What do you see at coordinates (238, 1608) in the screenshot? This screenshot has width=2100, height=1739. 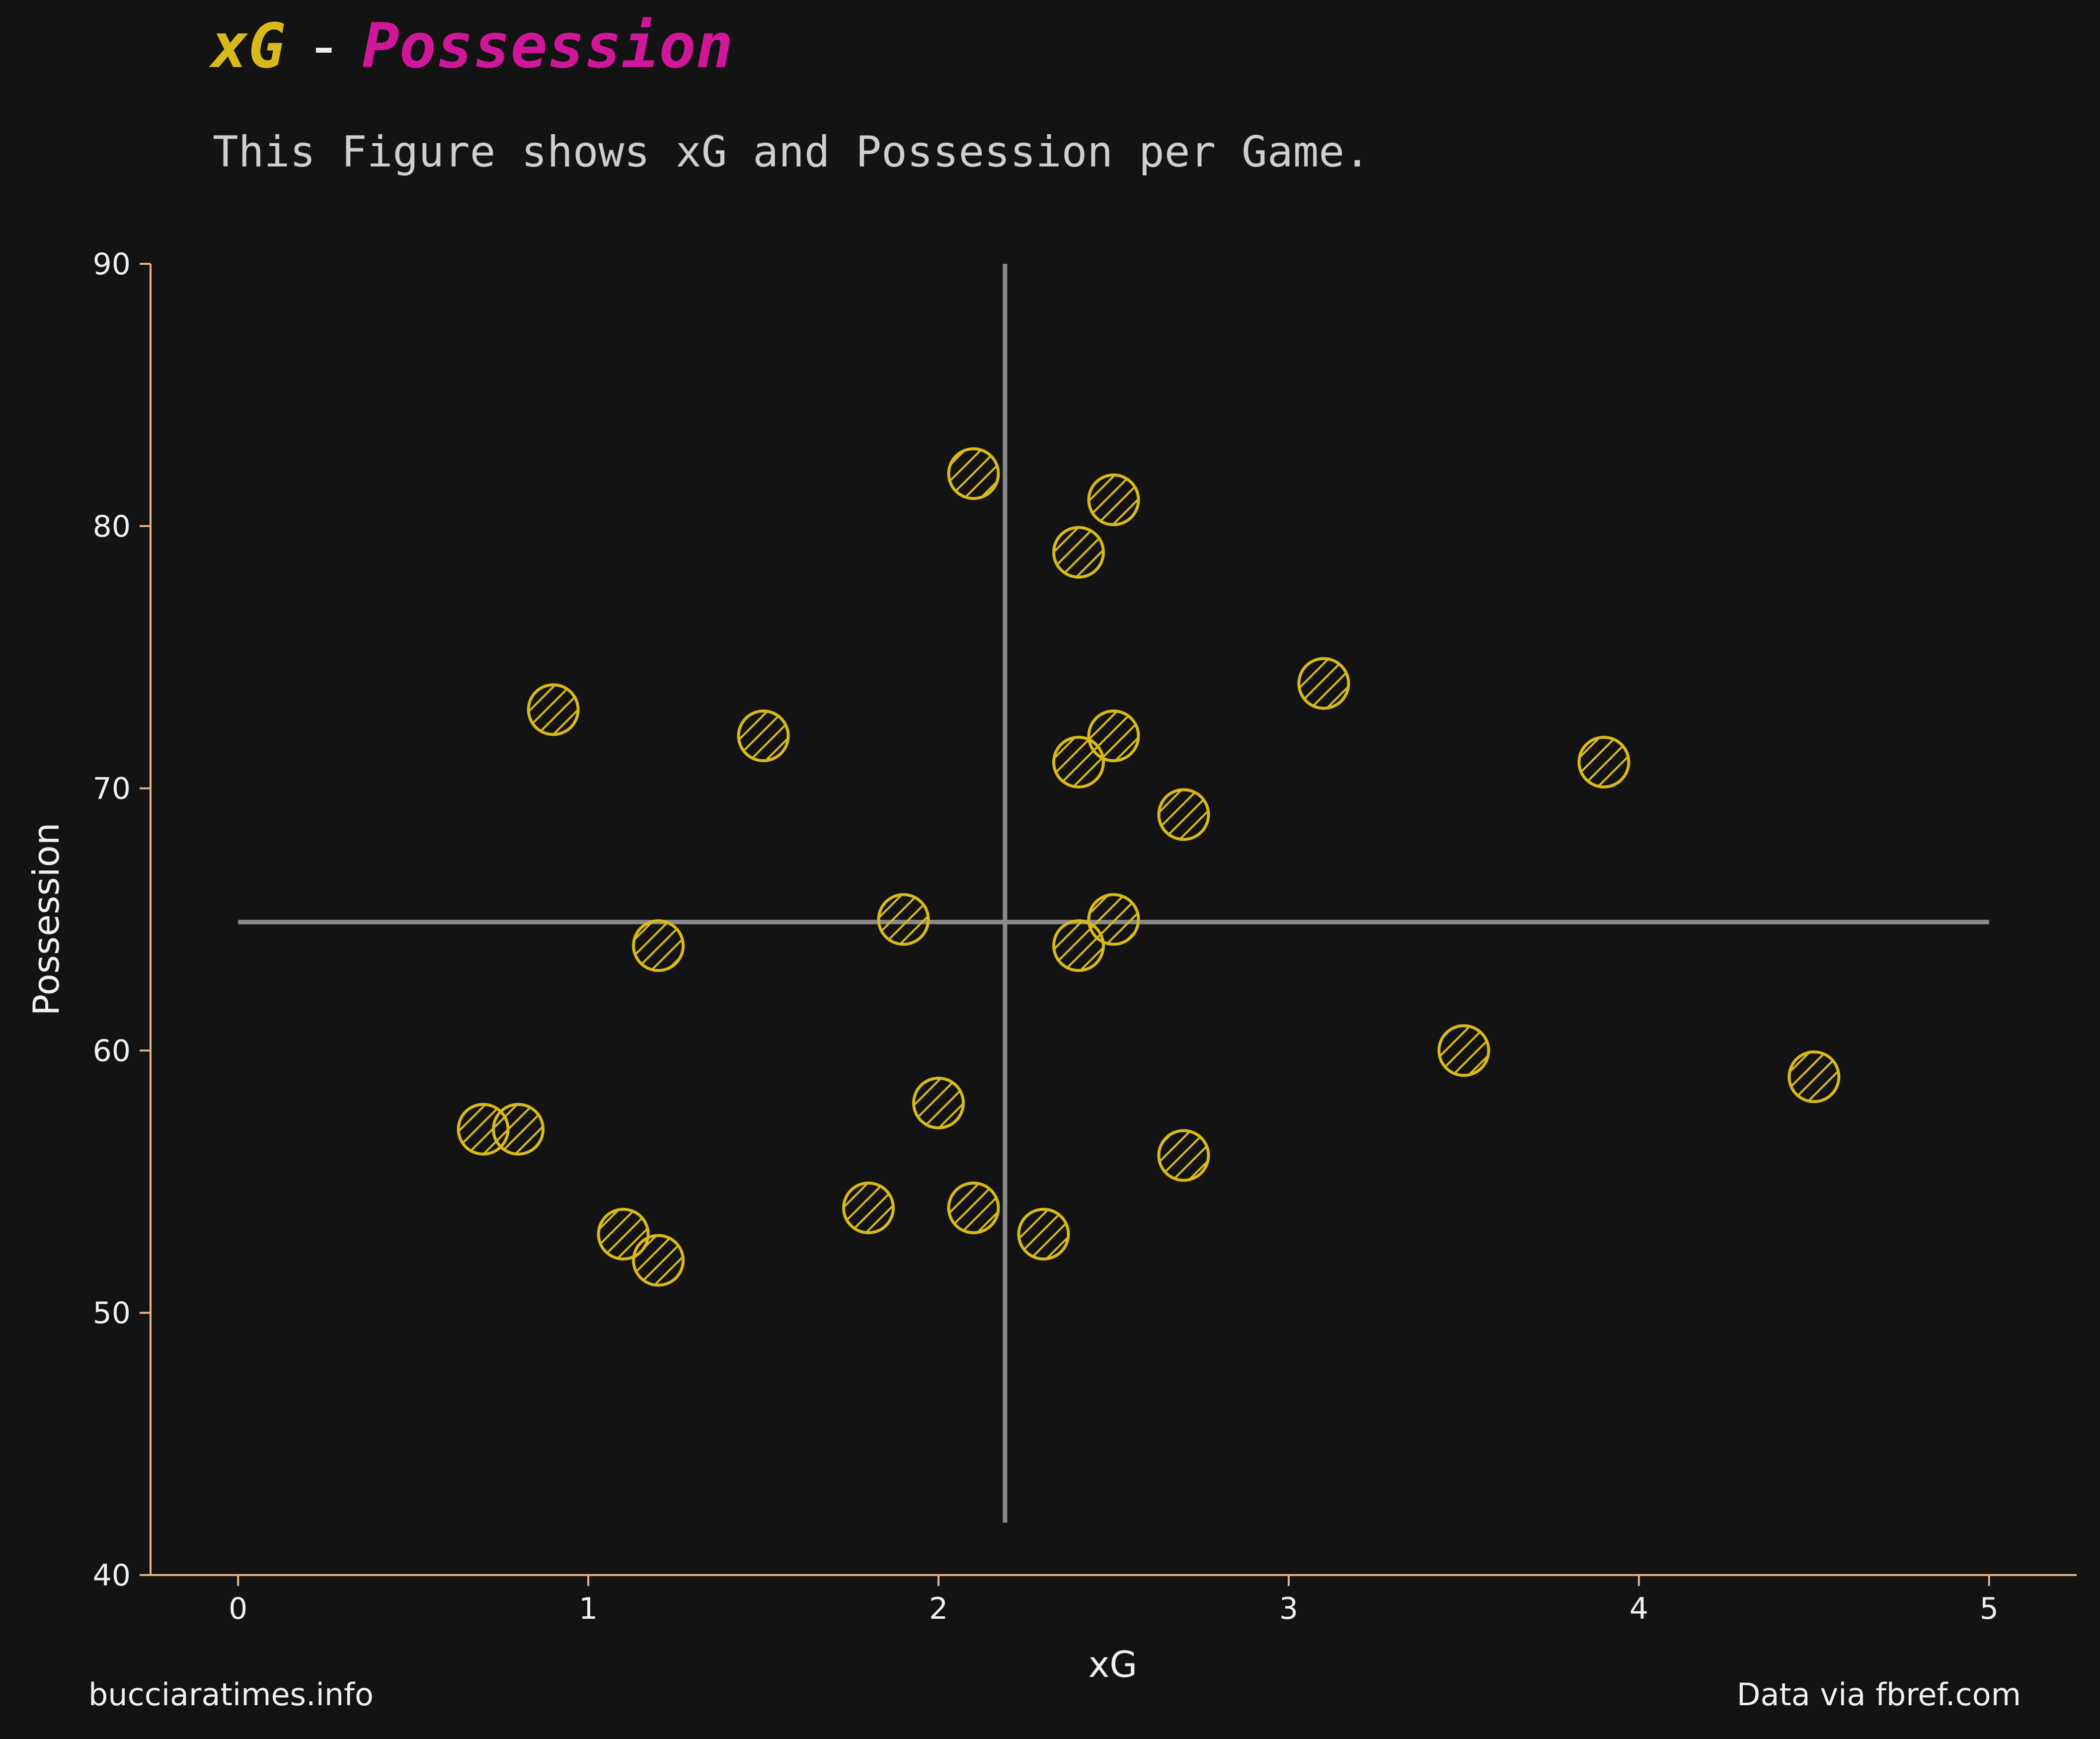 I see `x-tick-label: 0` at bounding box center [238, 1608].